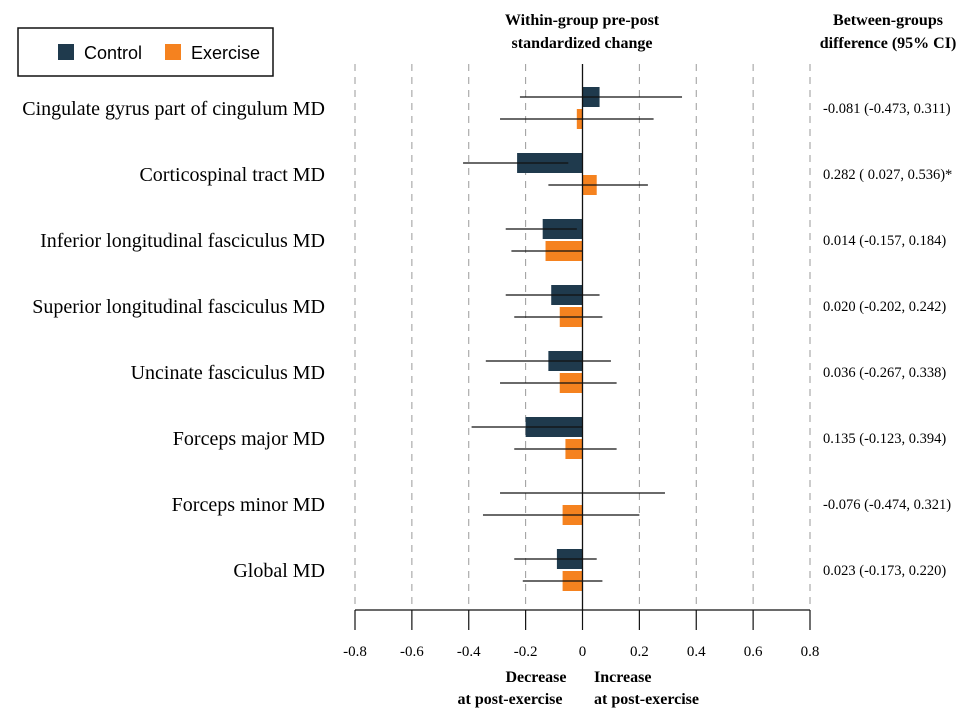 The width and height of the screenshot is (974, 708). Describe the element at coordinates (646, 699) in the screenshot. I see `footer-increase-line-2: at post-exercise` at that location.